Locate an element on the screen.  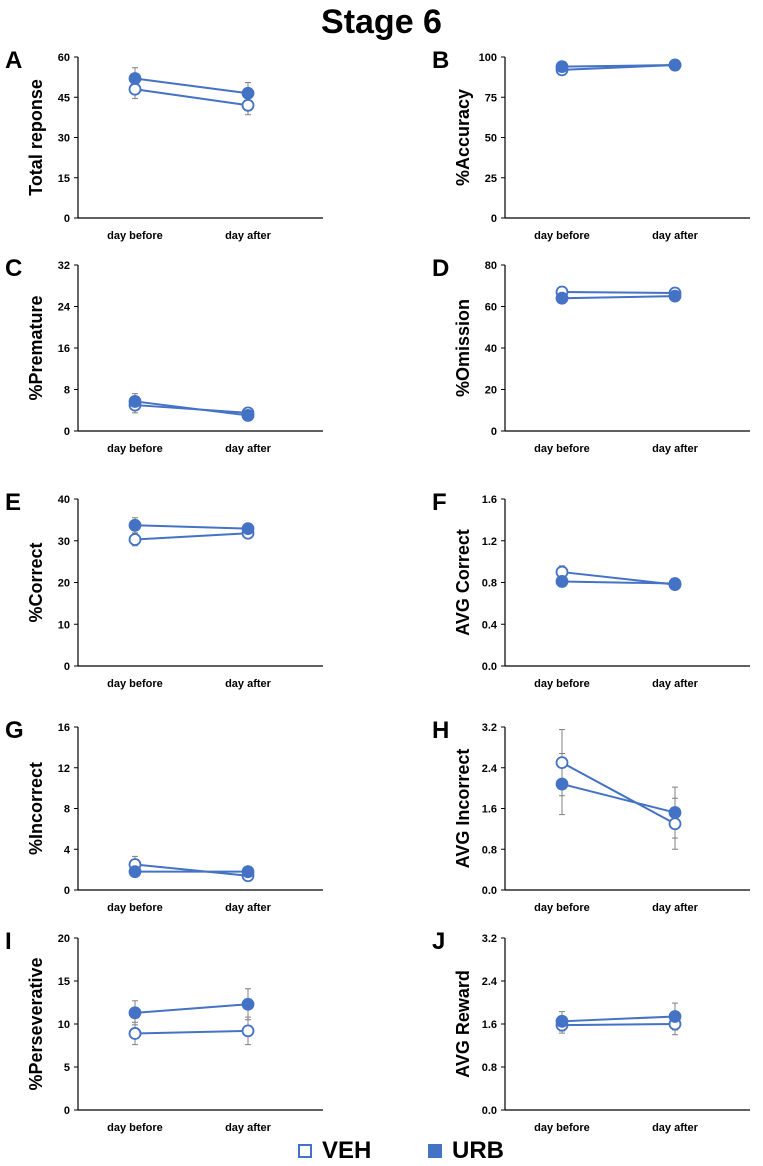
figure-title: Stage 6 is located at coordinates (381, 22).